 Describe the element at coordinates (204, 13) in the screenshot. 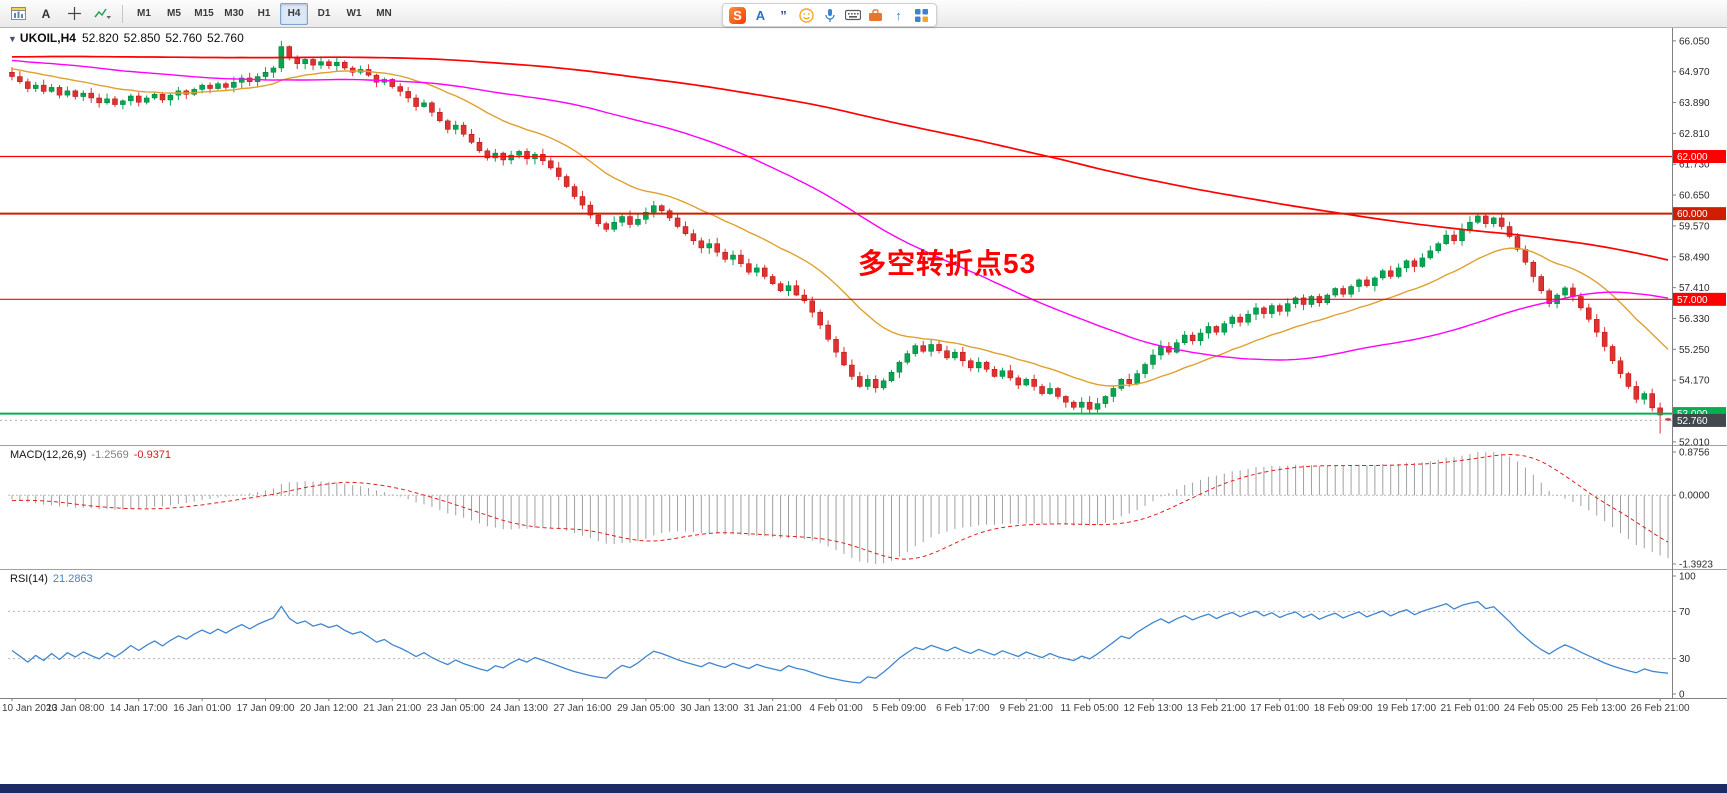

I see `tf-button-m15: M15` at that location.